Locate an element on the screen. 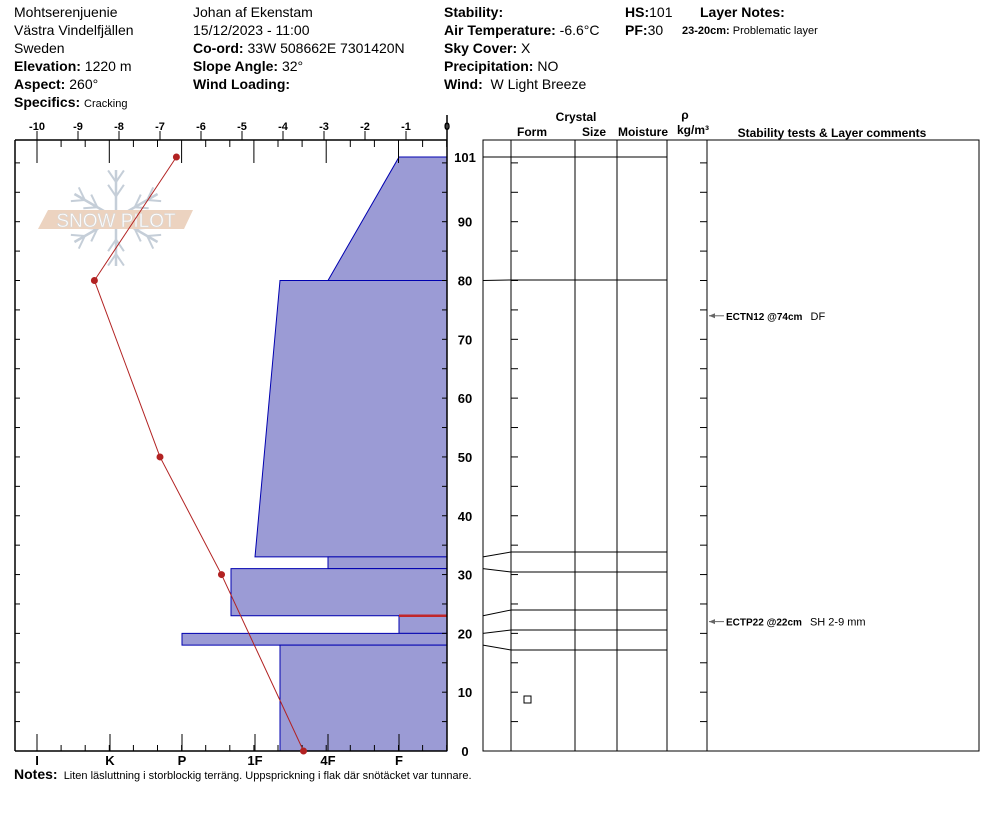 This screenshot has width=994, height=840. sky-cover: Sky Cover: X is located at coordinates (487, 48).